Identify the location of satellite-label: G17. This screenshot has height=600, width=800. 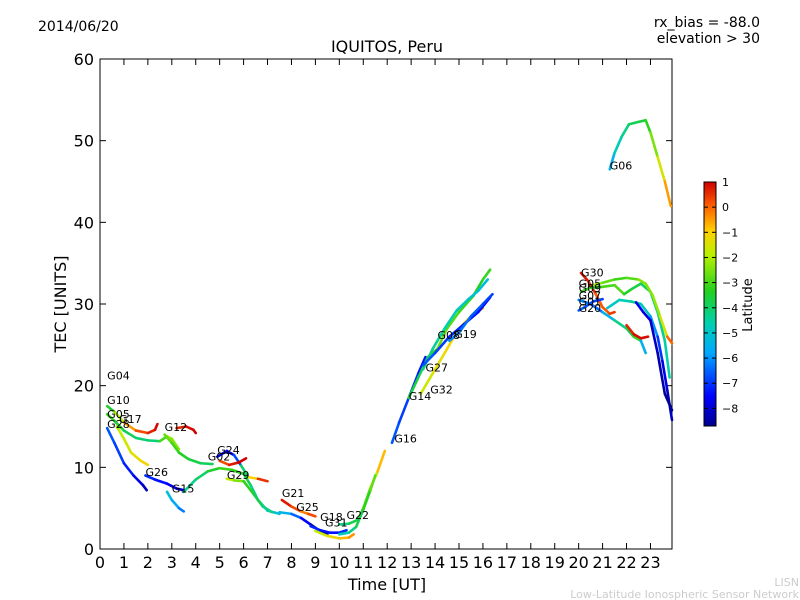
(130, 419).